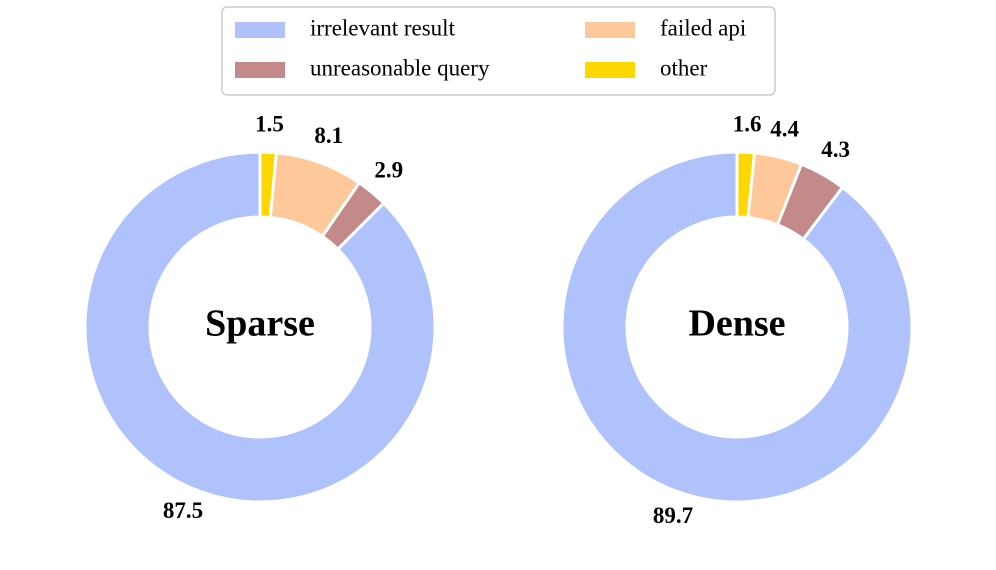  Describe the element at coordinates (269, 123) in the screenshot. I see `value-label: 1.5` at that location.